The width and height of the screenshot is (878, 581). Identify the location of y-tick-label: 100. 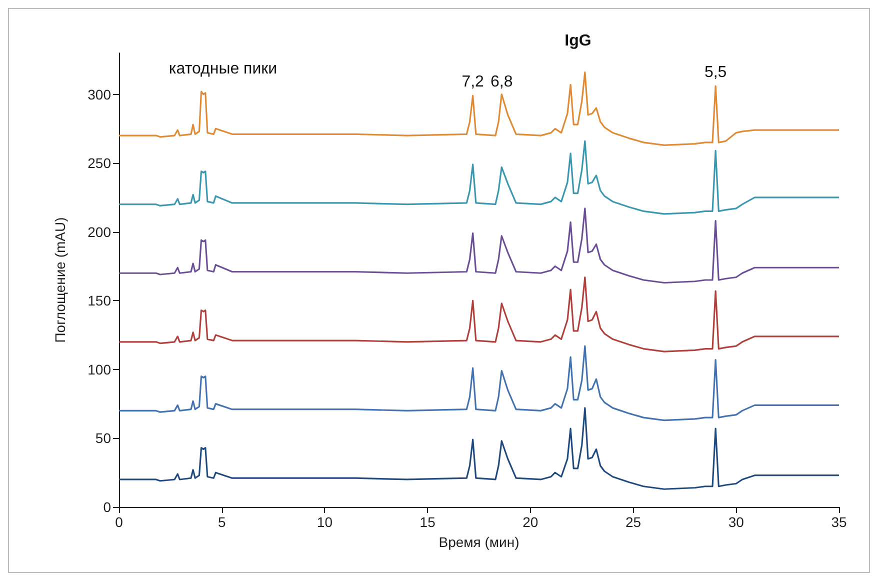
(100, 369).